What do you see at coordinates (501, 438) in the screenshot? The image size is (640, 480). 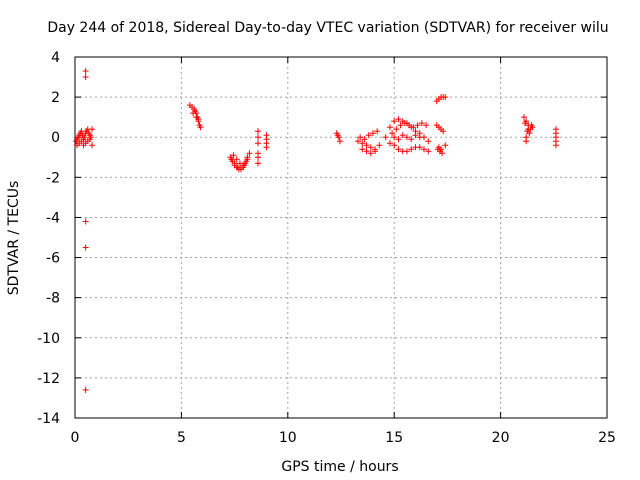 I see `x-tick-label: 20` at bounding box center [501, 438].